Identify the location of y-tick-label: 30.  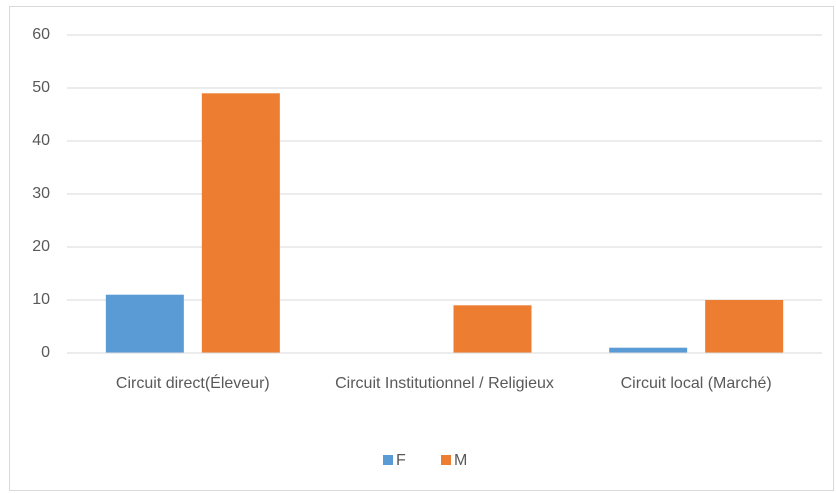
(41, 193).